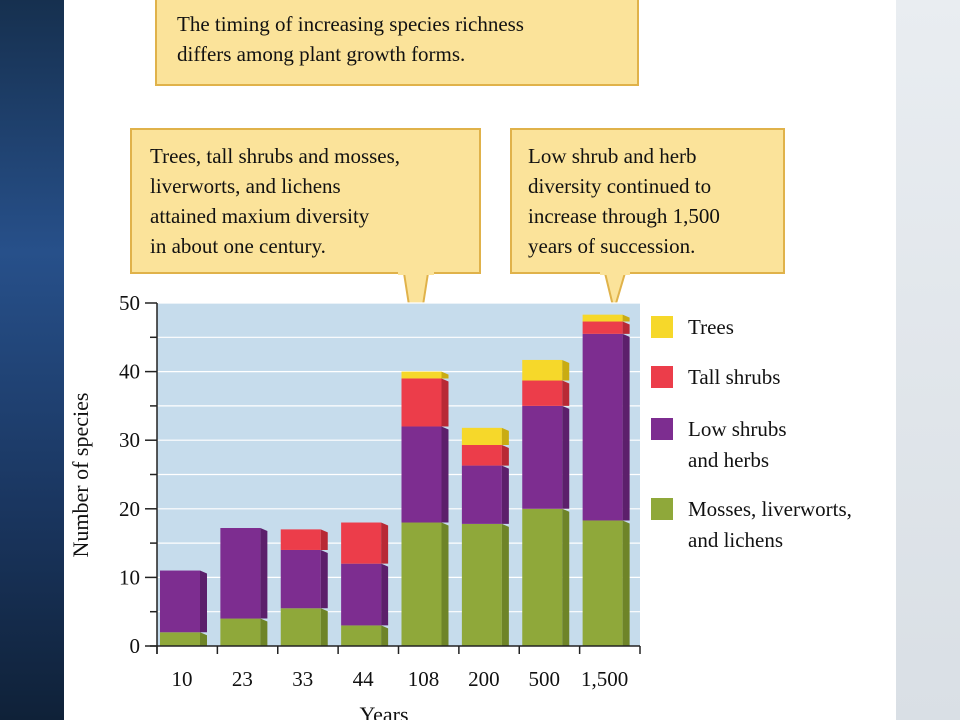 The width and height of the screenshot is (960, 720). What do you see at coordinates (182, 679) in the screenshot?
I see `x-tick-label: 10` at bounding box center [182, 679].